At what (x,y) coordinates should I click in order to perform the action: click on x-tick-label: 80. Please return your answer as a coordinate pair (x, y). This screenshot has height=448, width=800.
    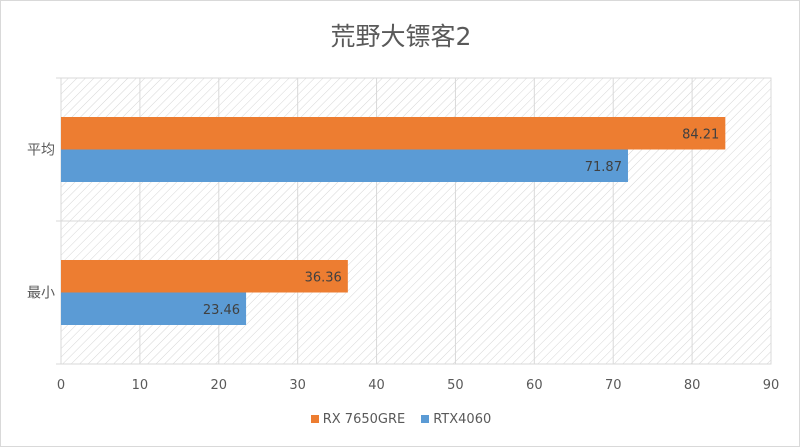
    Looking at the image, I should click on (692, 385).